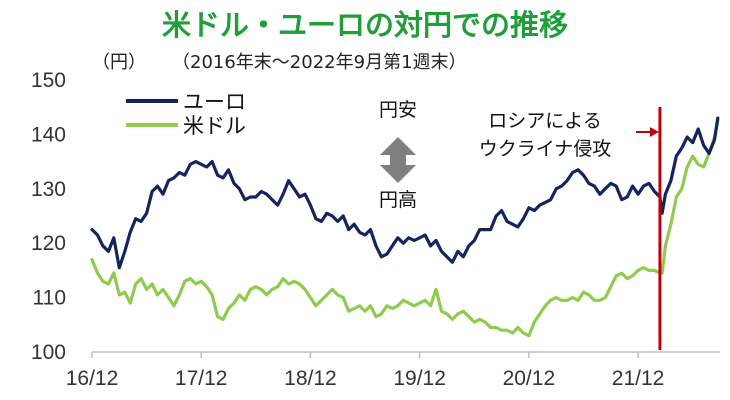 The height and width of the screenshot is (400, 730). Describe the element at coordinates (398, 110) in the screenshot. I see `yen-weak-label: 円安` at that location.